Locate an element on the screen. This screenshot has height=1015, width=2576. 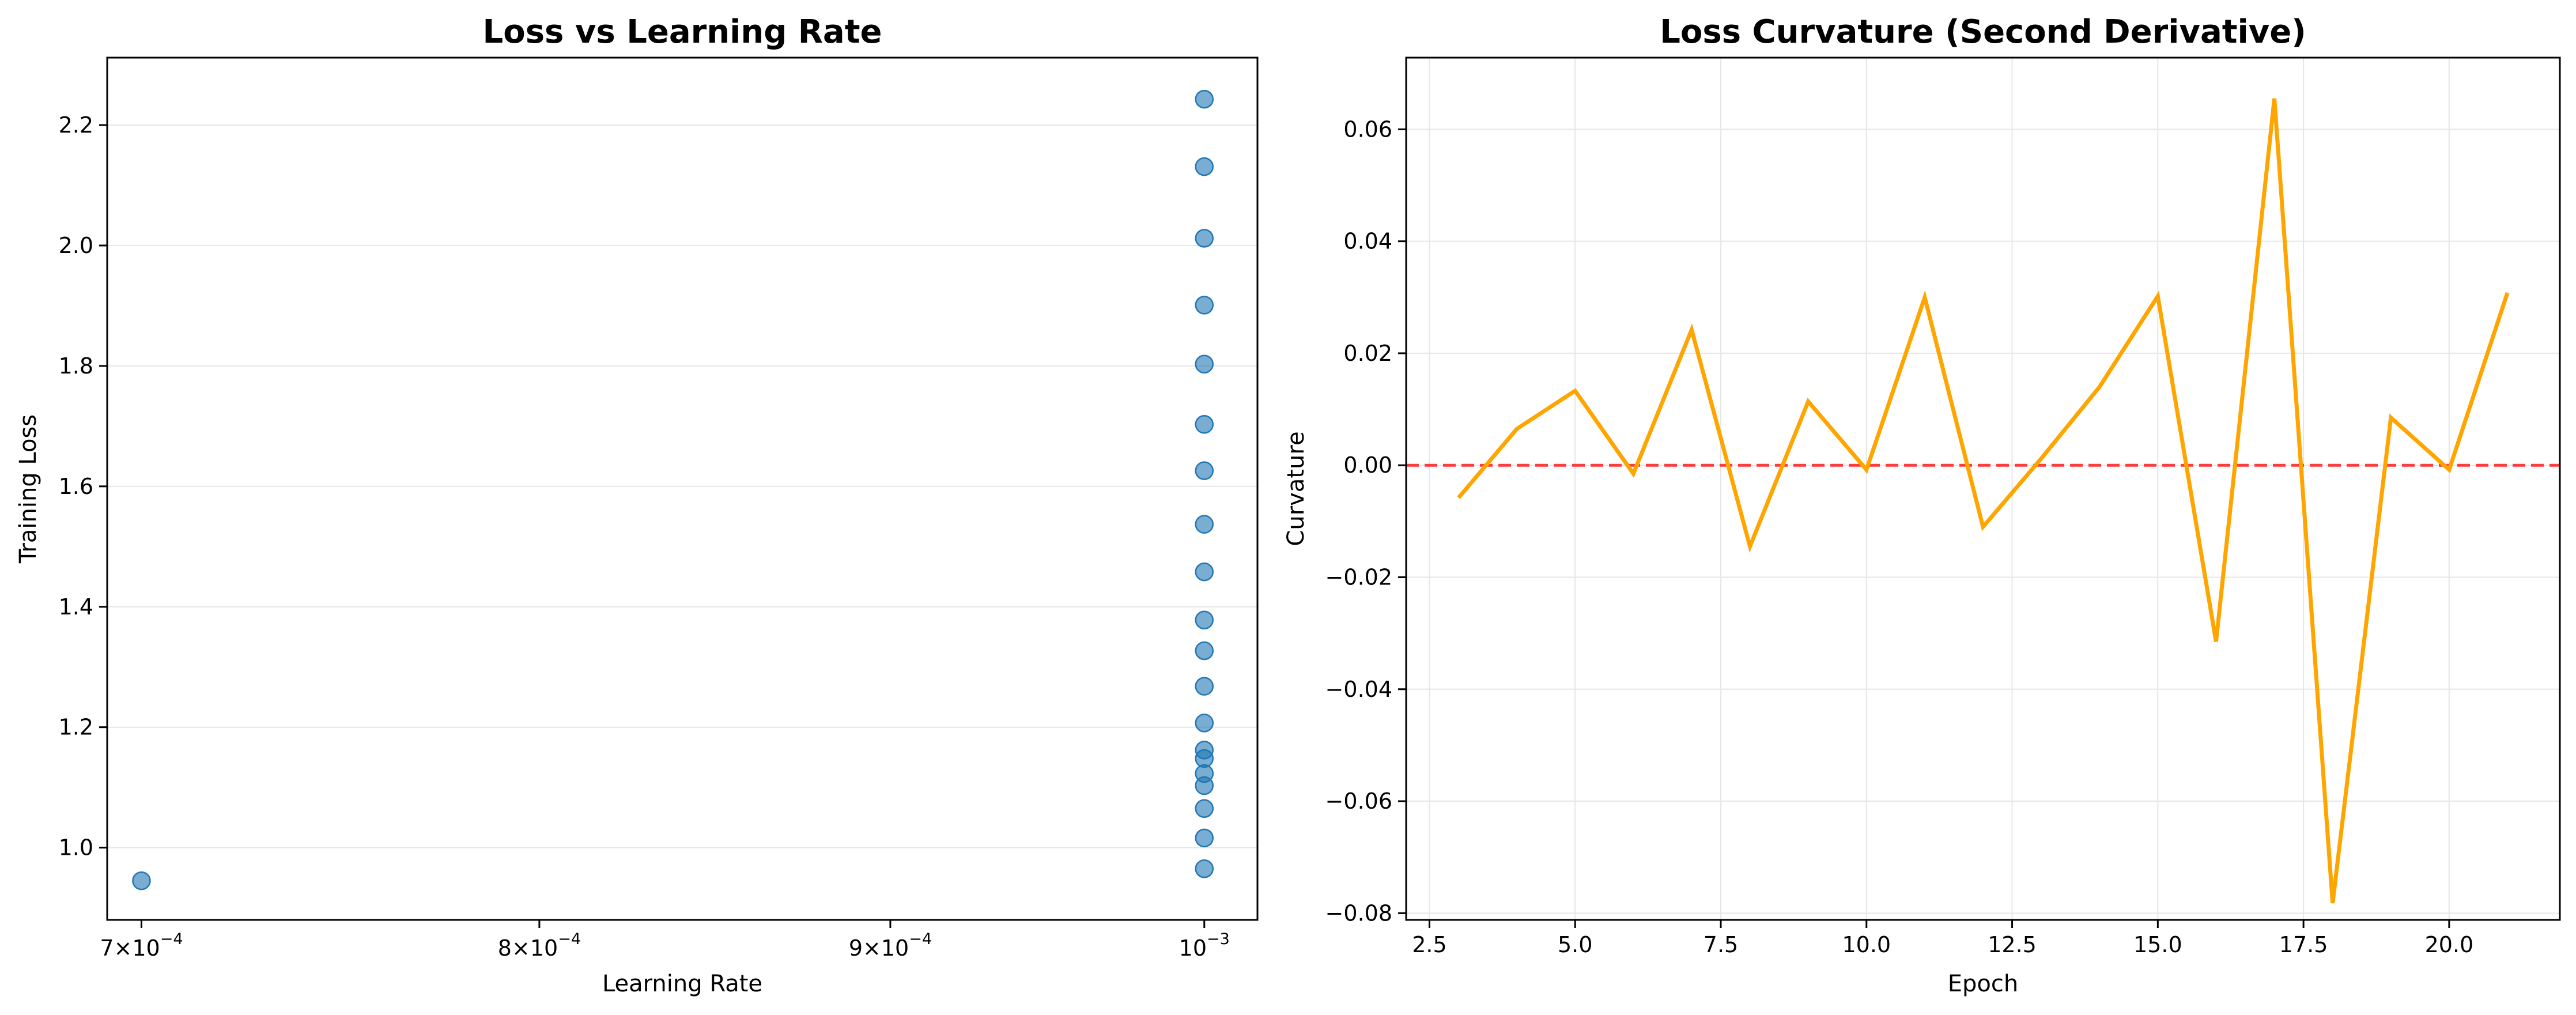
chart1-x-axis-label: Learning Rate is located at coordinates (682, 984).